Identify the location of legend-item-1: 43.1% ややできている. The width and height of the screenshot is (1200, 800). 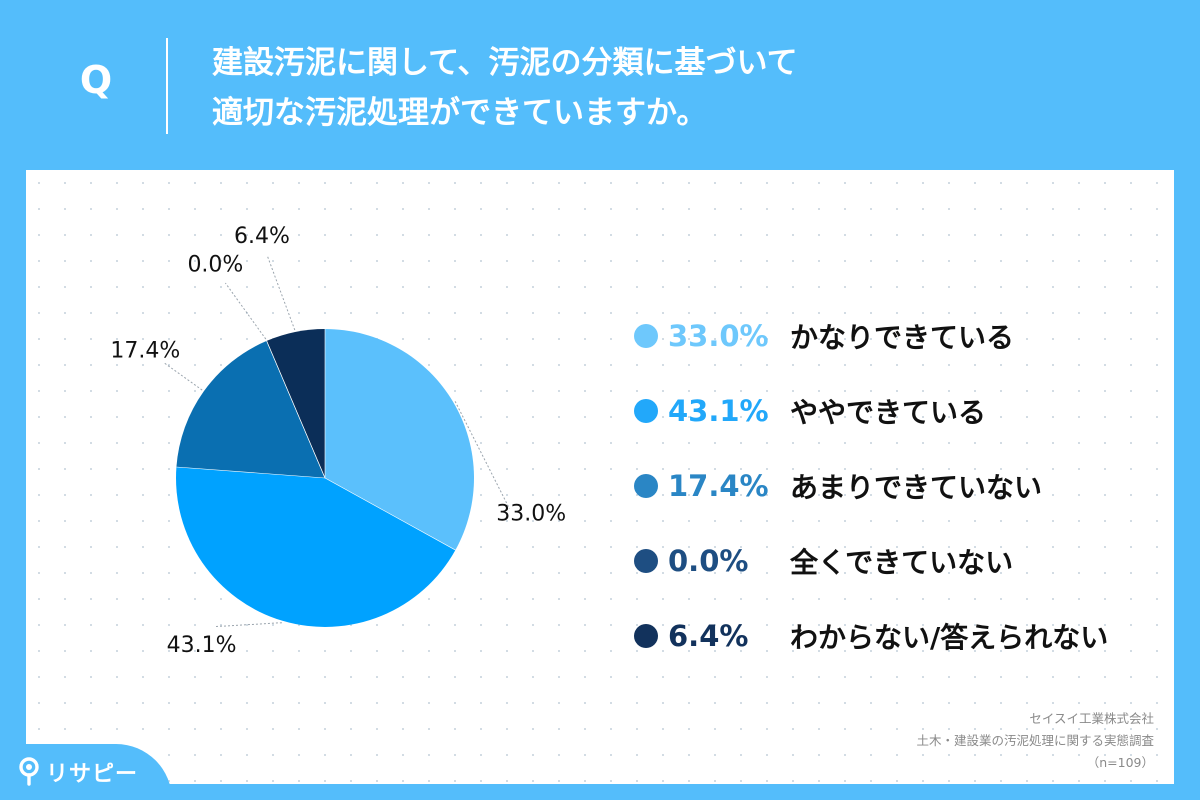
(894, 410).